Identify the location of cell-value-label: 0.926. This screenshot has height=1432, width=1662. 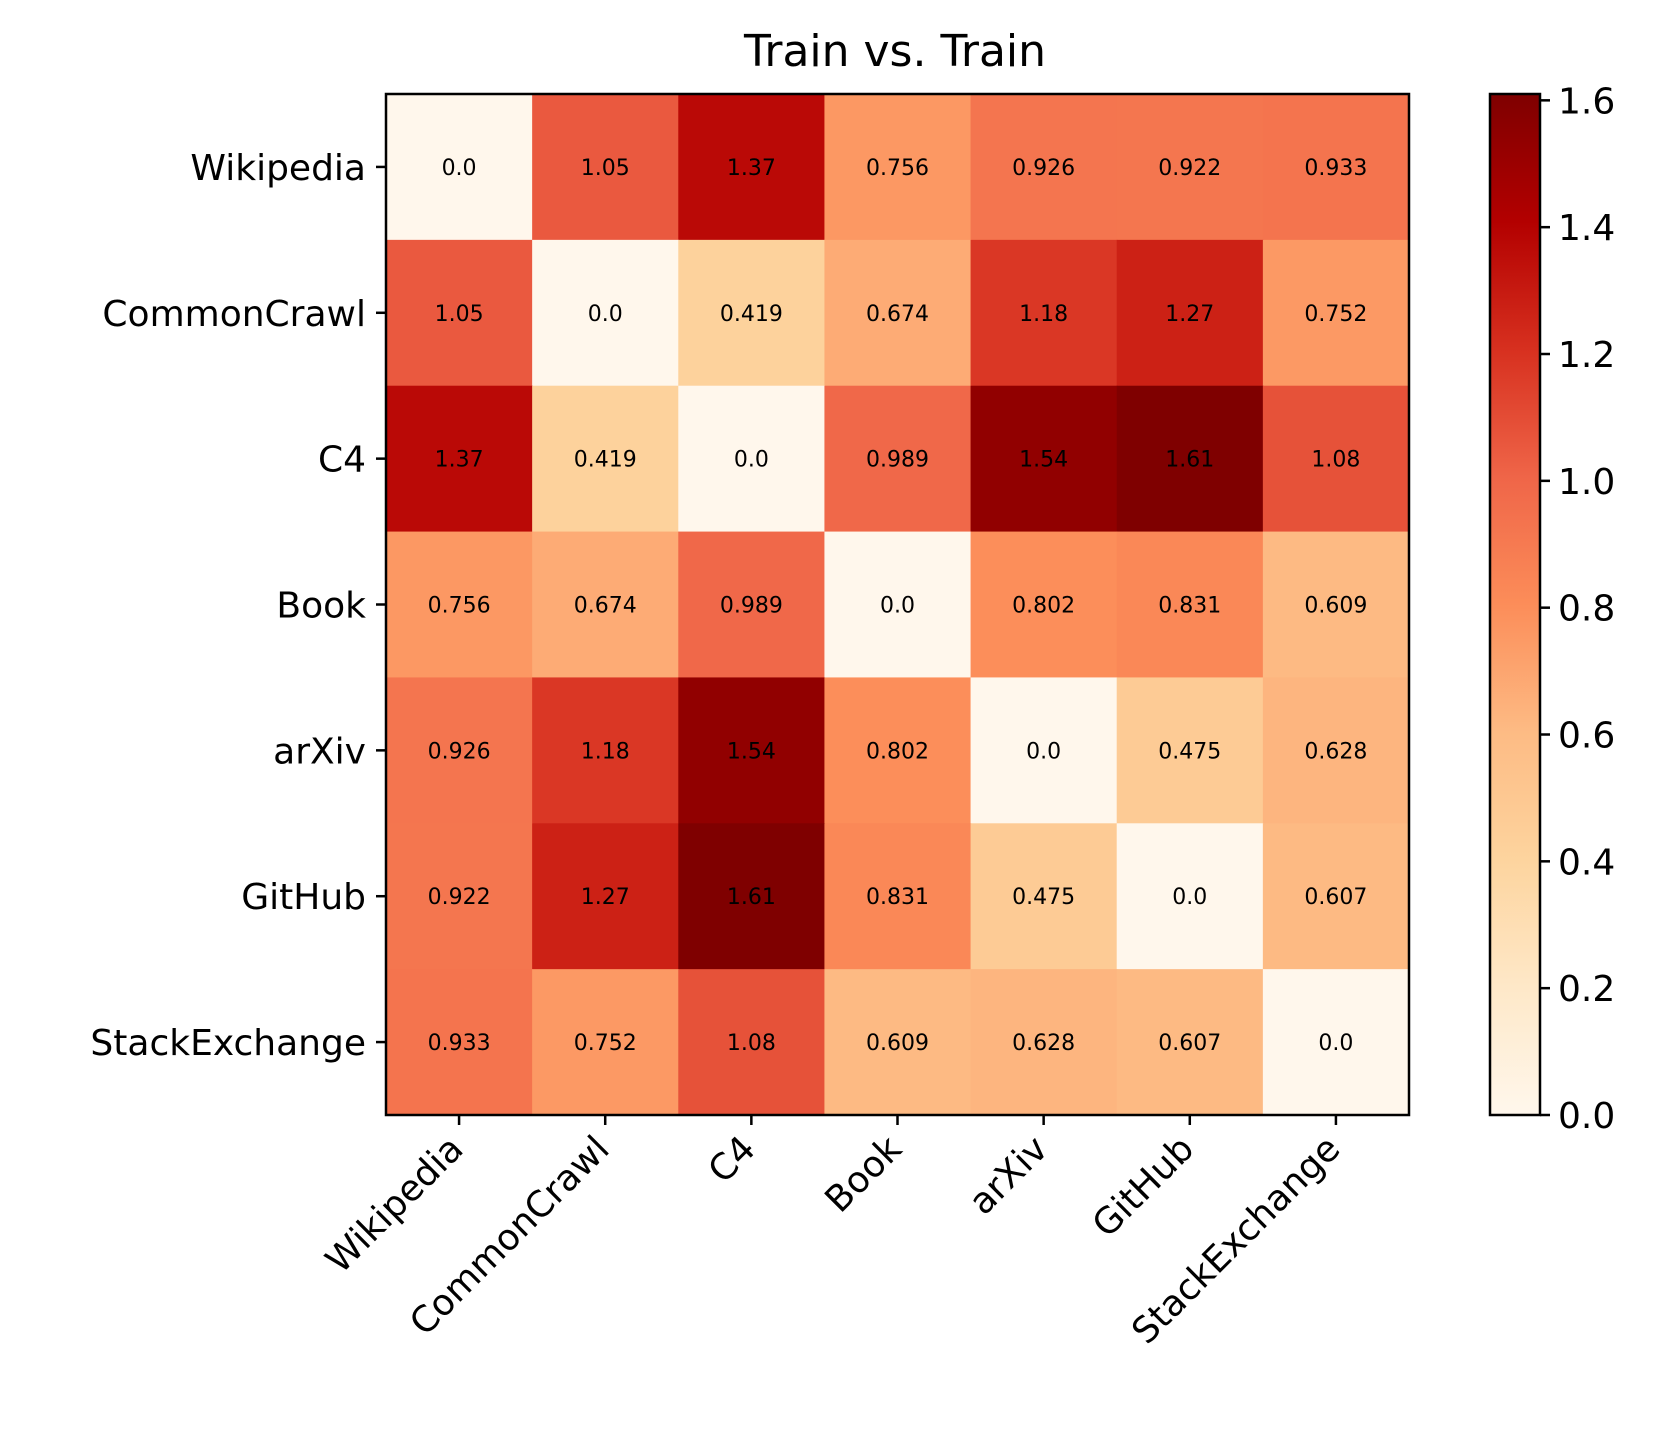
(459, 751).